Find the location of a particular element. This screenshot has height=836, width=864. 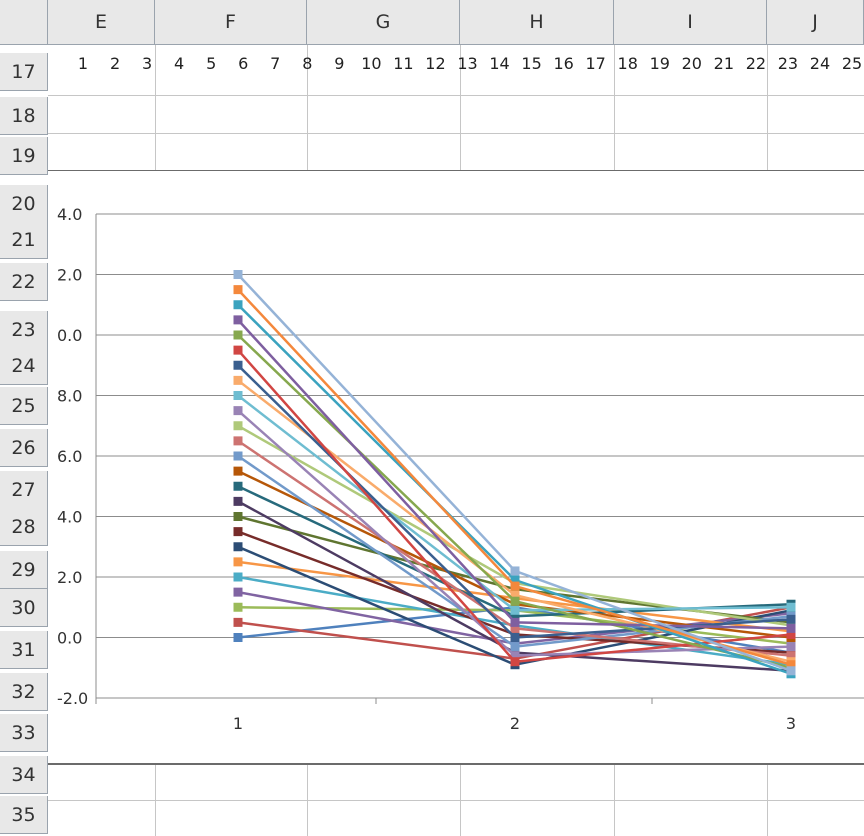

row-header-25: 25 is located at coordinates (24, 406).